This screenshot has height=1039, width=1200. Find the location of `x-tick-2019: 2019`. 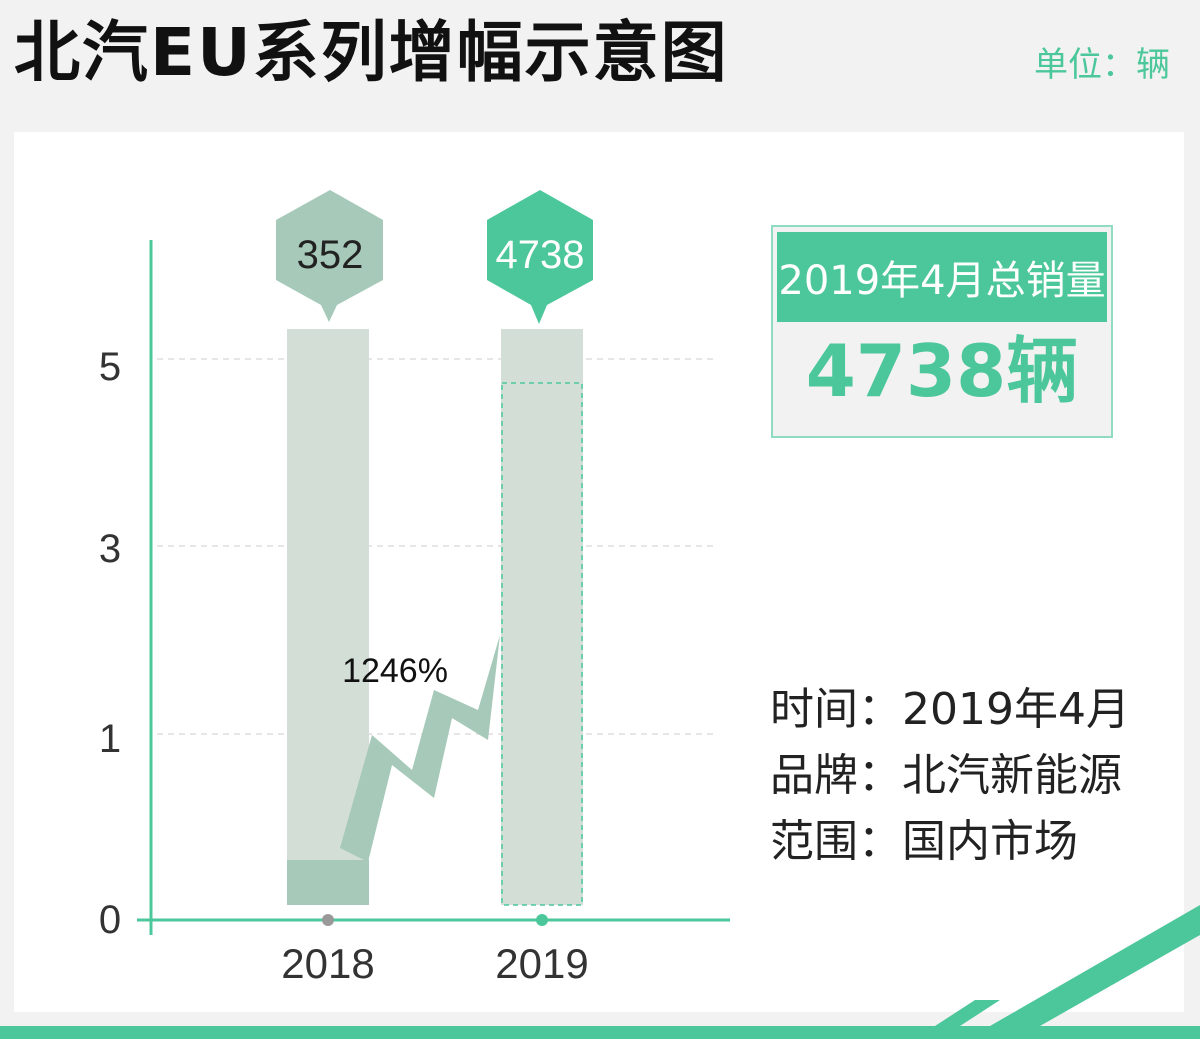

x-tick-2019: 2019 is located at coordinates (541, 963).